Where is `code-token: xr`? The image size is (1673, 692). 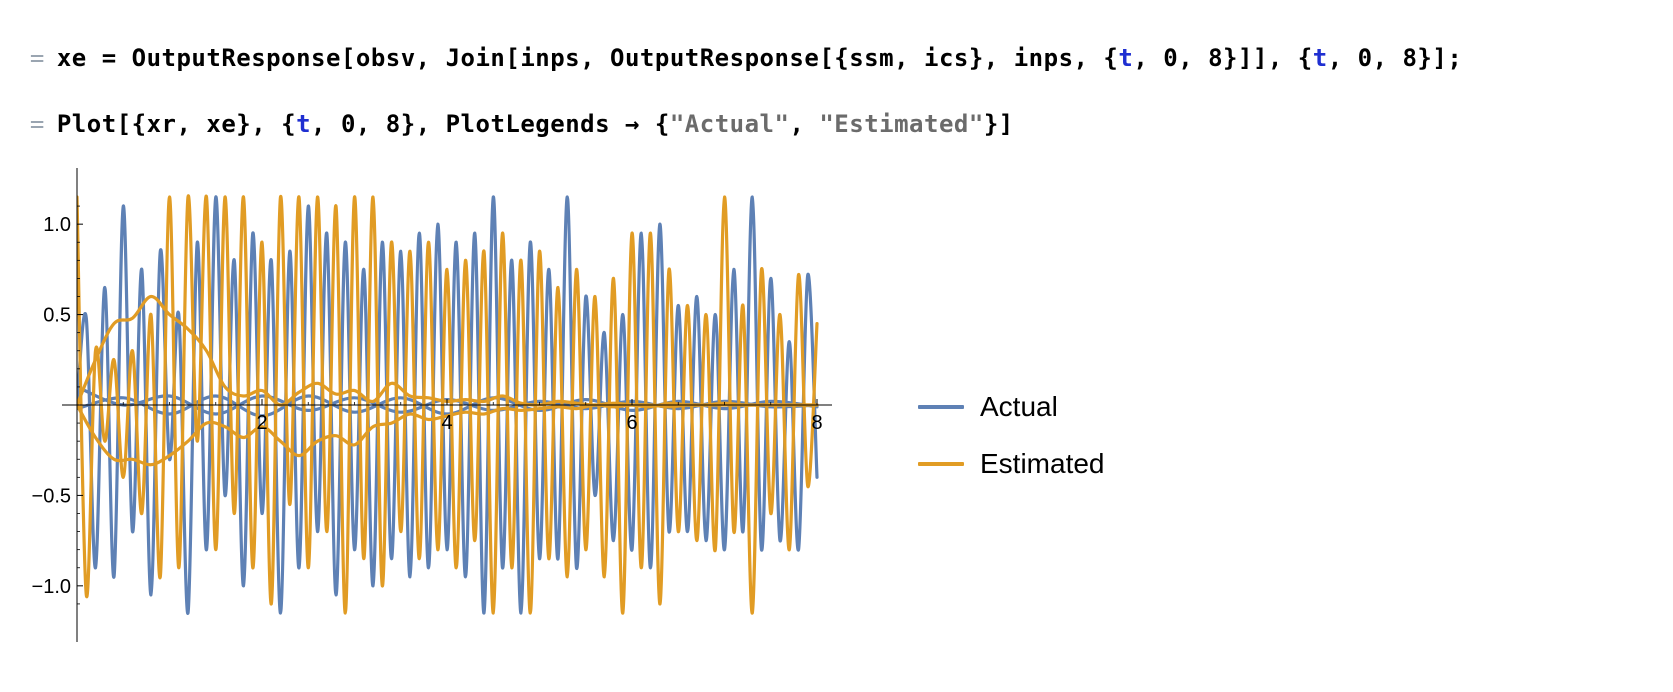 code-token: xr is located at coordinates (161, 124).